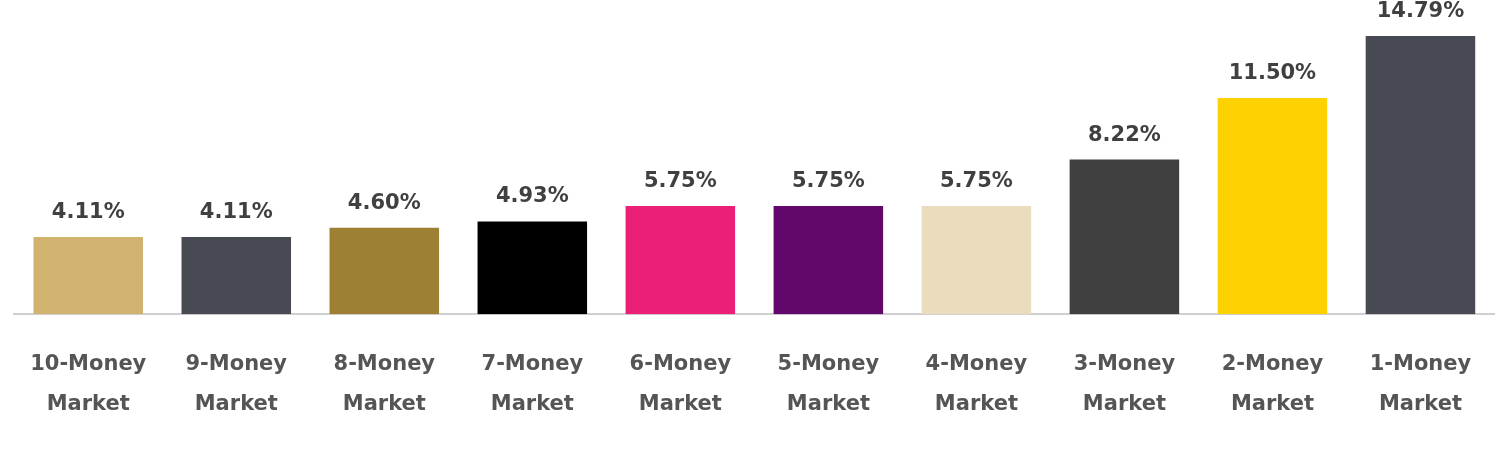  What do you see at coordinates (384, 201) in the screenshot?
I see `data-label: 4.60%` at bounding box center [384, 201].